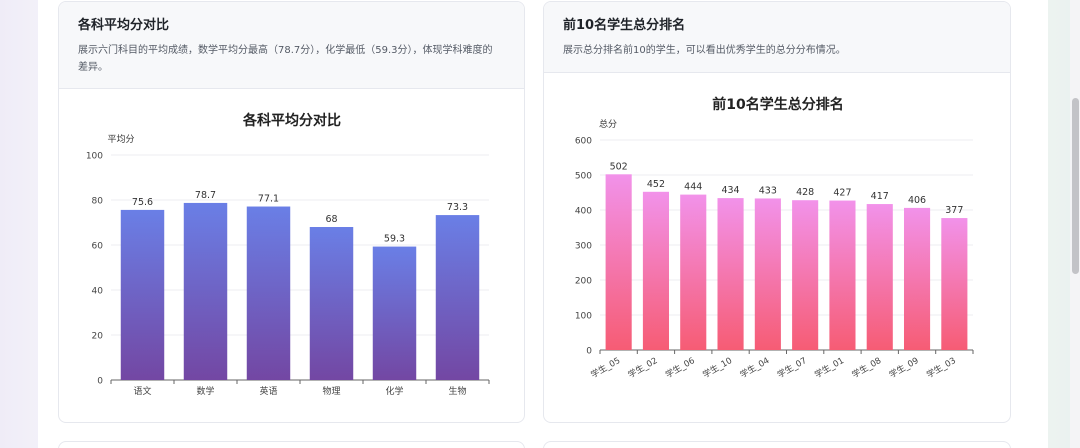 This screenshot has width=1080, height=448. Describe the element at coordinates (954, 210) in the screenshot. I see `data-label: 377` at that location.